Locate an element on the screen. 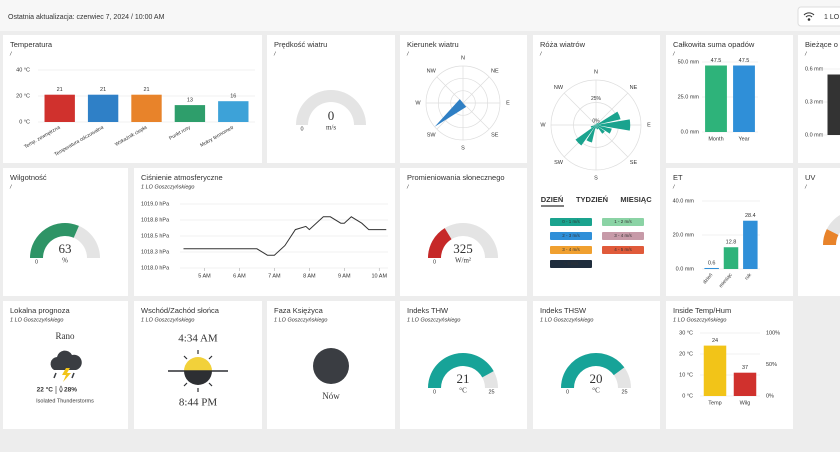  legend-label: > 5 m/s is located at coordinates (572, 263).